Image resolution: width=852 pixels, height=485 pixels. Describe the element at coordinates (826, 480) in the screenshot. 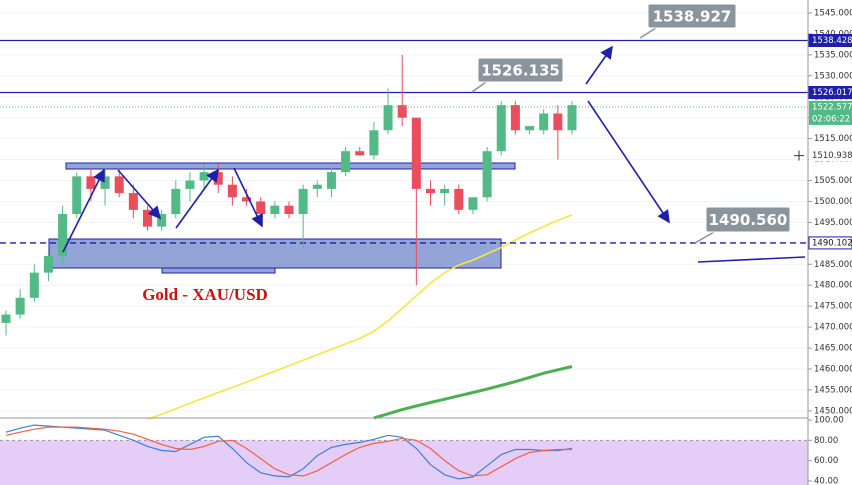

I see `y-tick-label: 40.00` at that location.